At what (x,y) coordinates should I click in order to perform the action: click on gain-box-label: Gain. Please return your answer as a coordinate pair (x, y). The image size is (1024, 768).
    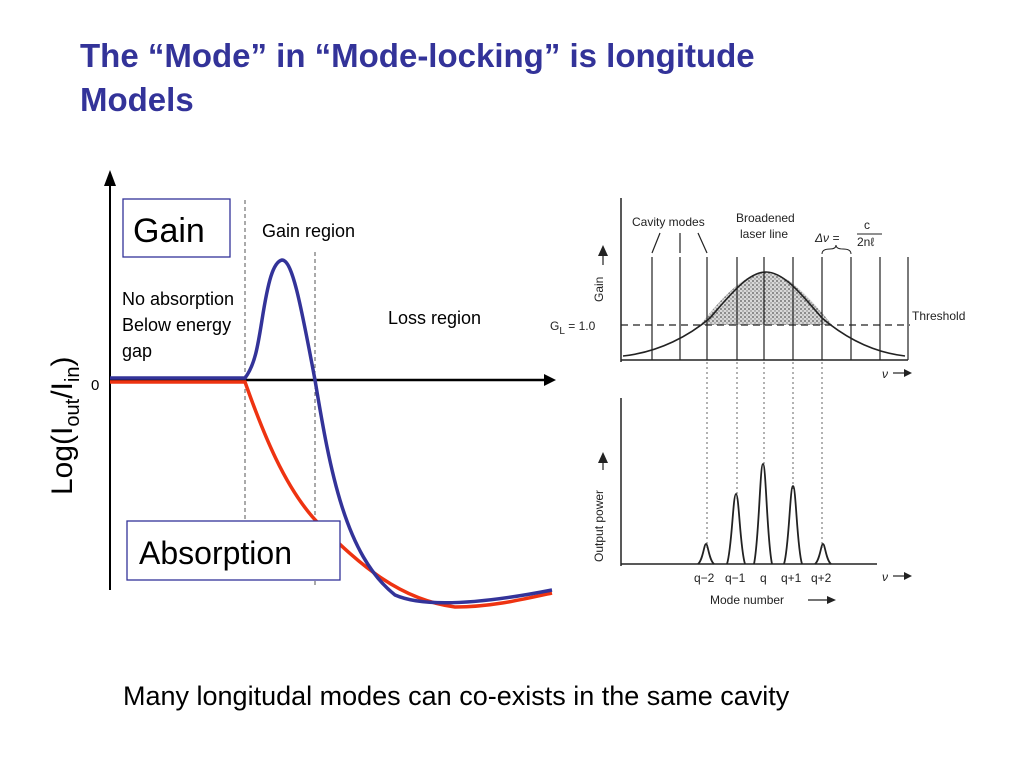
    Looking at the image, I should click on (169, 231).